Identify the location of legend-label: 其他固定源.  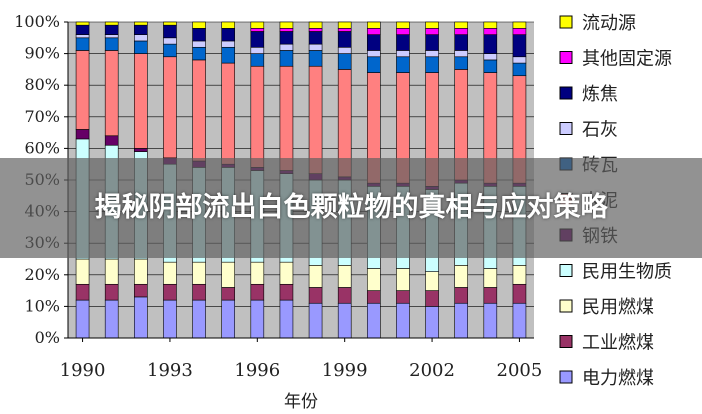
(627, 59).